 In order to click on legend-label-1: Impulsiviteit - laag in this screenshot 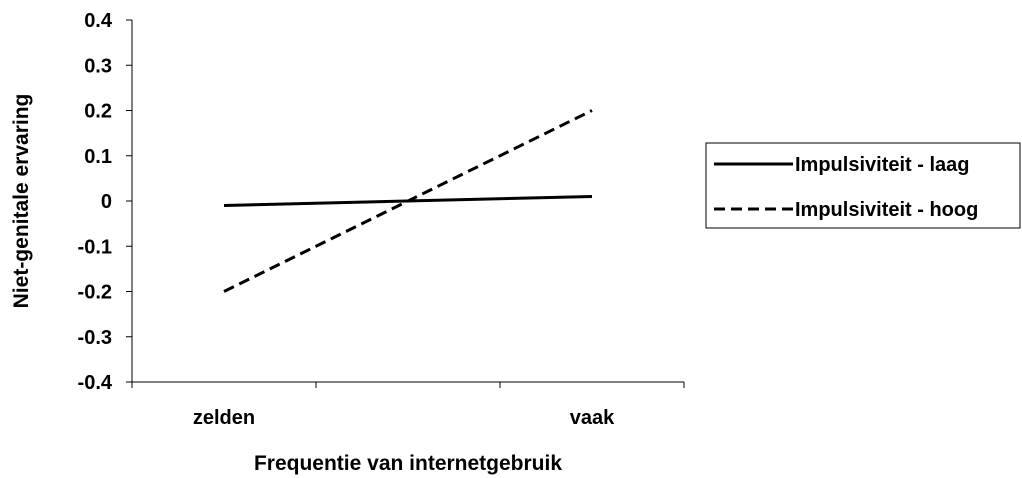, I will do `click(882, 165)`.